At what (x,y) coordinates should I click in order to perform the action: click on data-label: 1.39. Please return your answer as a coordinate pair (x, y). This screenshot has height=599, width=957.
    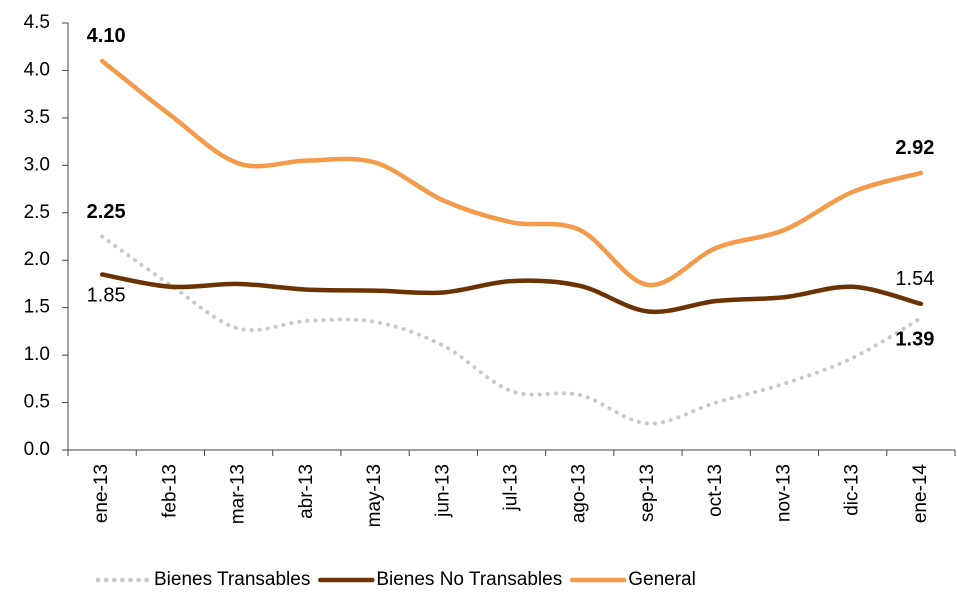
    Looking at the image, I should click on (914, 339).